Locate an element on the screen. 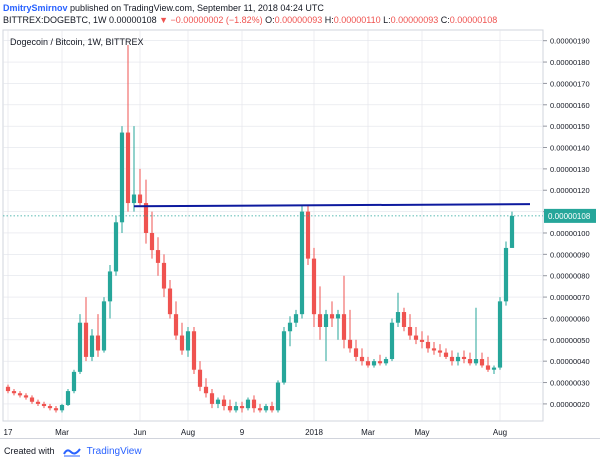 Image resolution: width=600 pixels, height=464 pixels. open-label: O: is located at coordinates (270, 20).